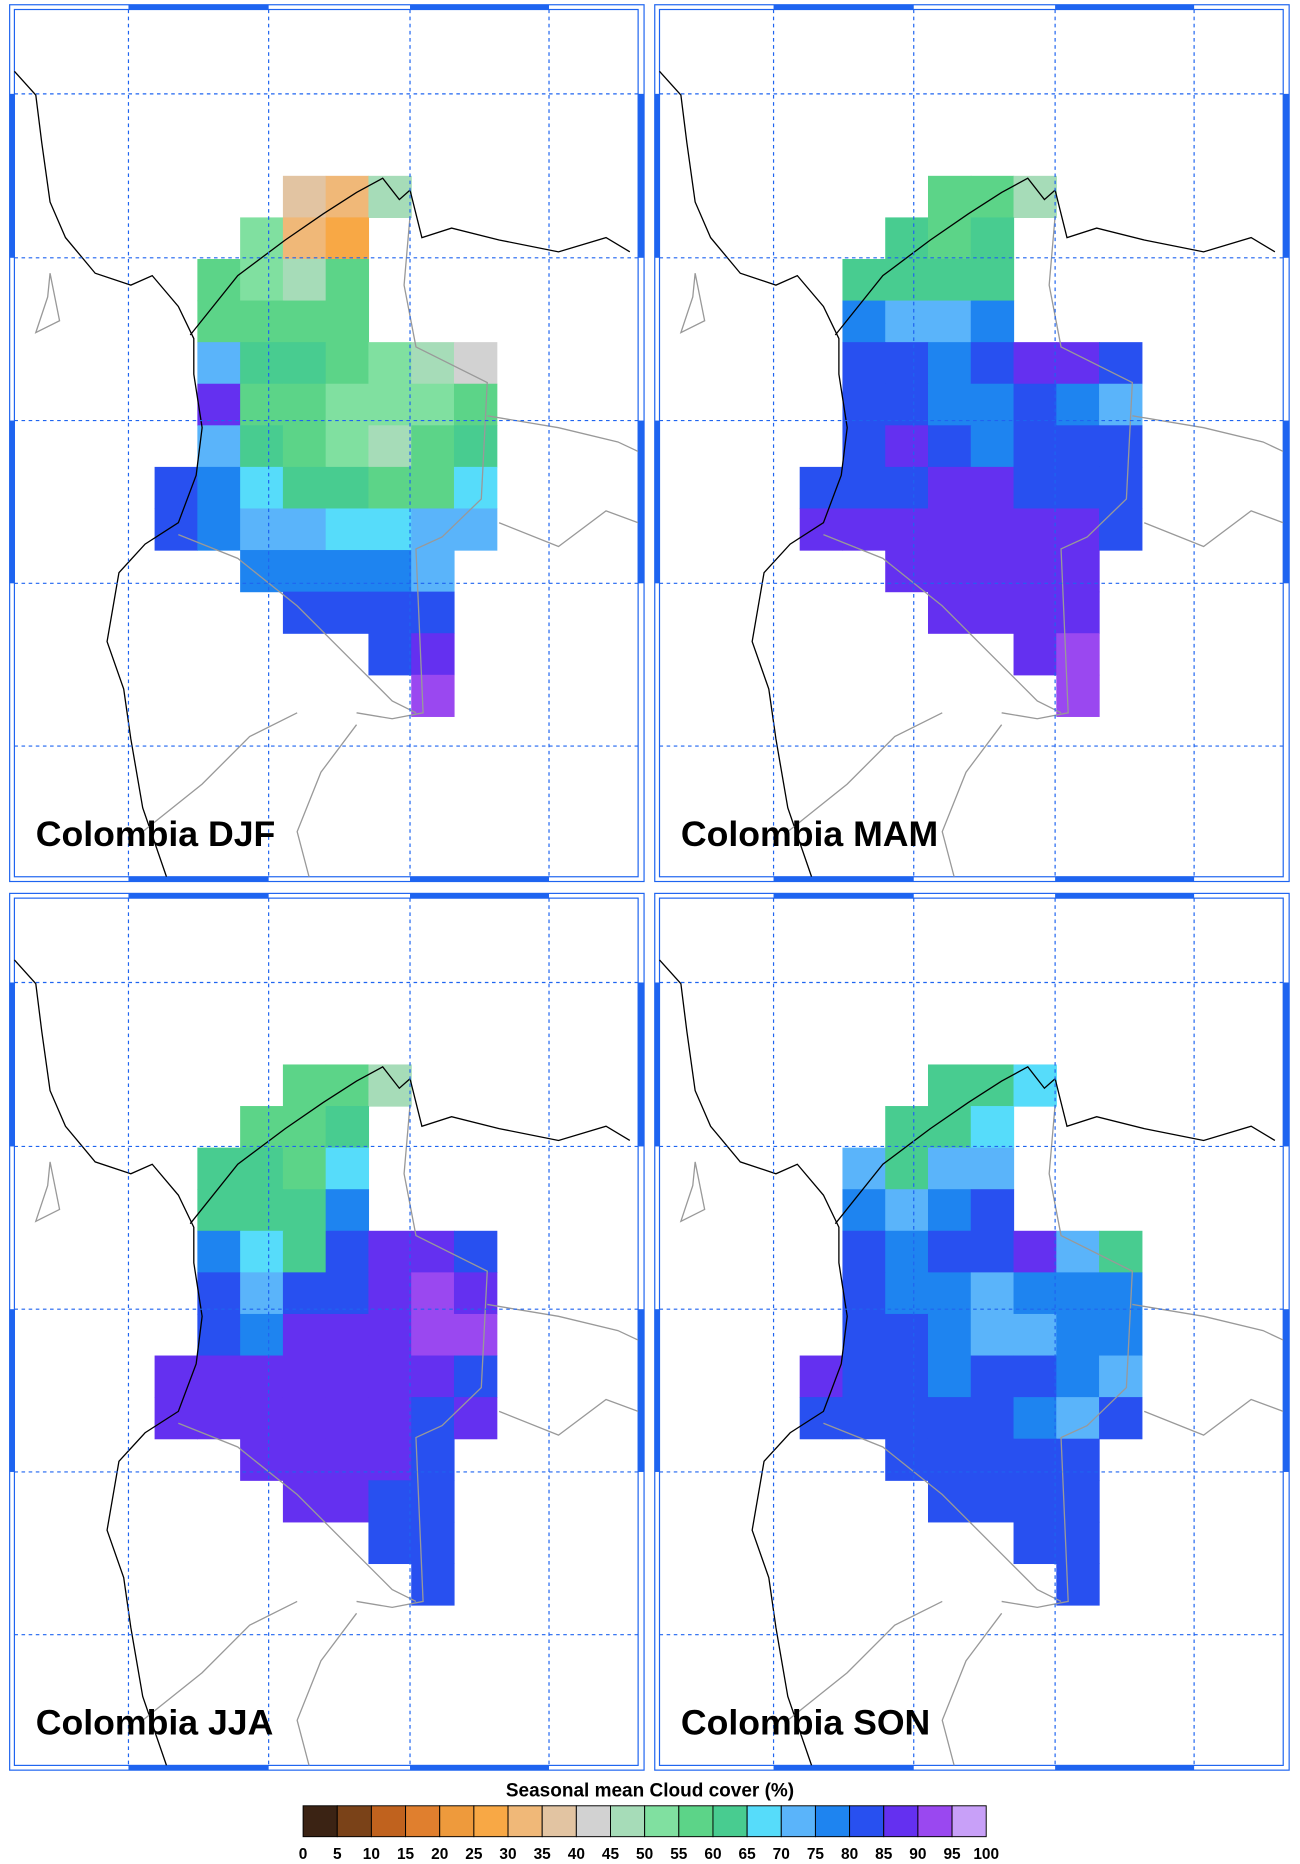 The height and width of the screenshot is (1864, 1300). I want to click on colorbar-label: 90, so click(917, 1854).